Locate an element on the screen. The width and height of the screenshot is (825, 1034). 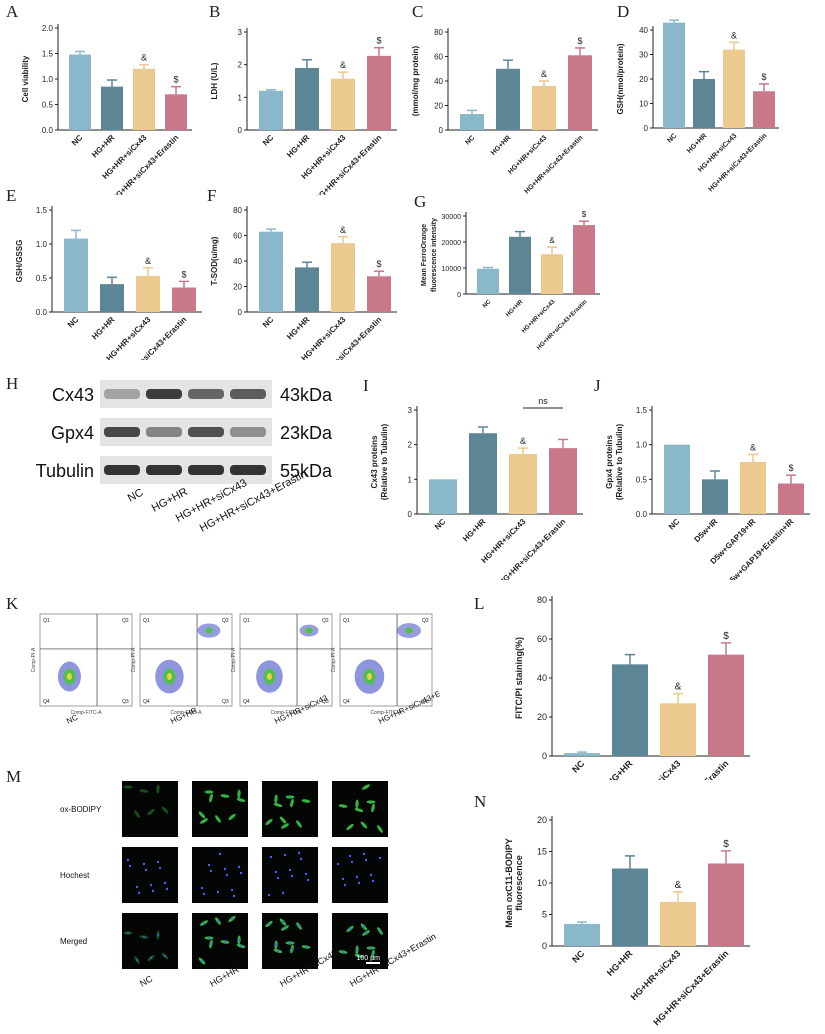
micro-image is located at coordinates (290, 809).